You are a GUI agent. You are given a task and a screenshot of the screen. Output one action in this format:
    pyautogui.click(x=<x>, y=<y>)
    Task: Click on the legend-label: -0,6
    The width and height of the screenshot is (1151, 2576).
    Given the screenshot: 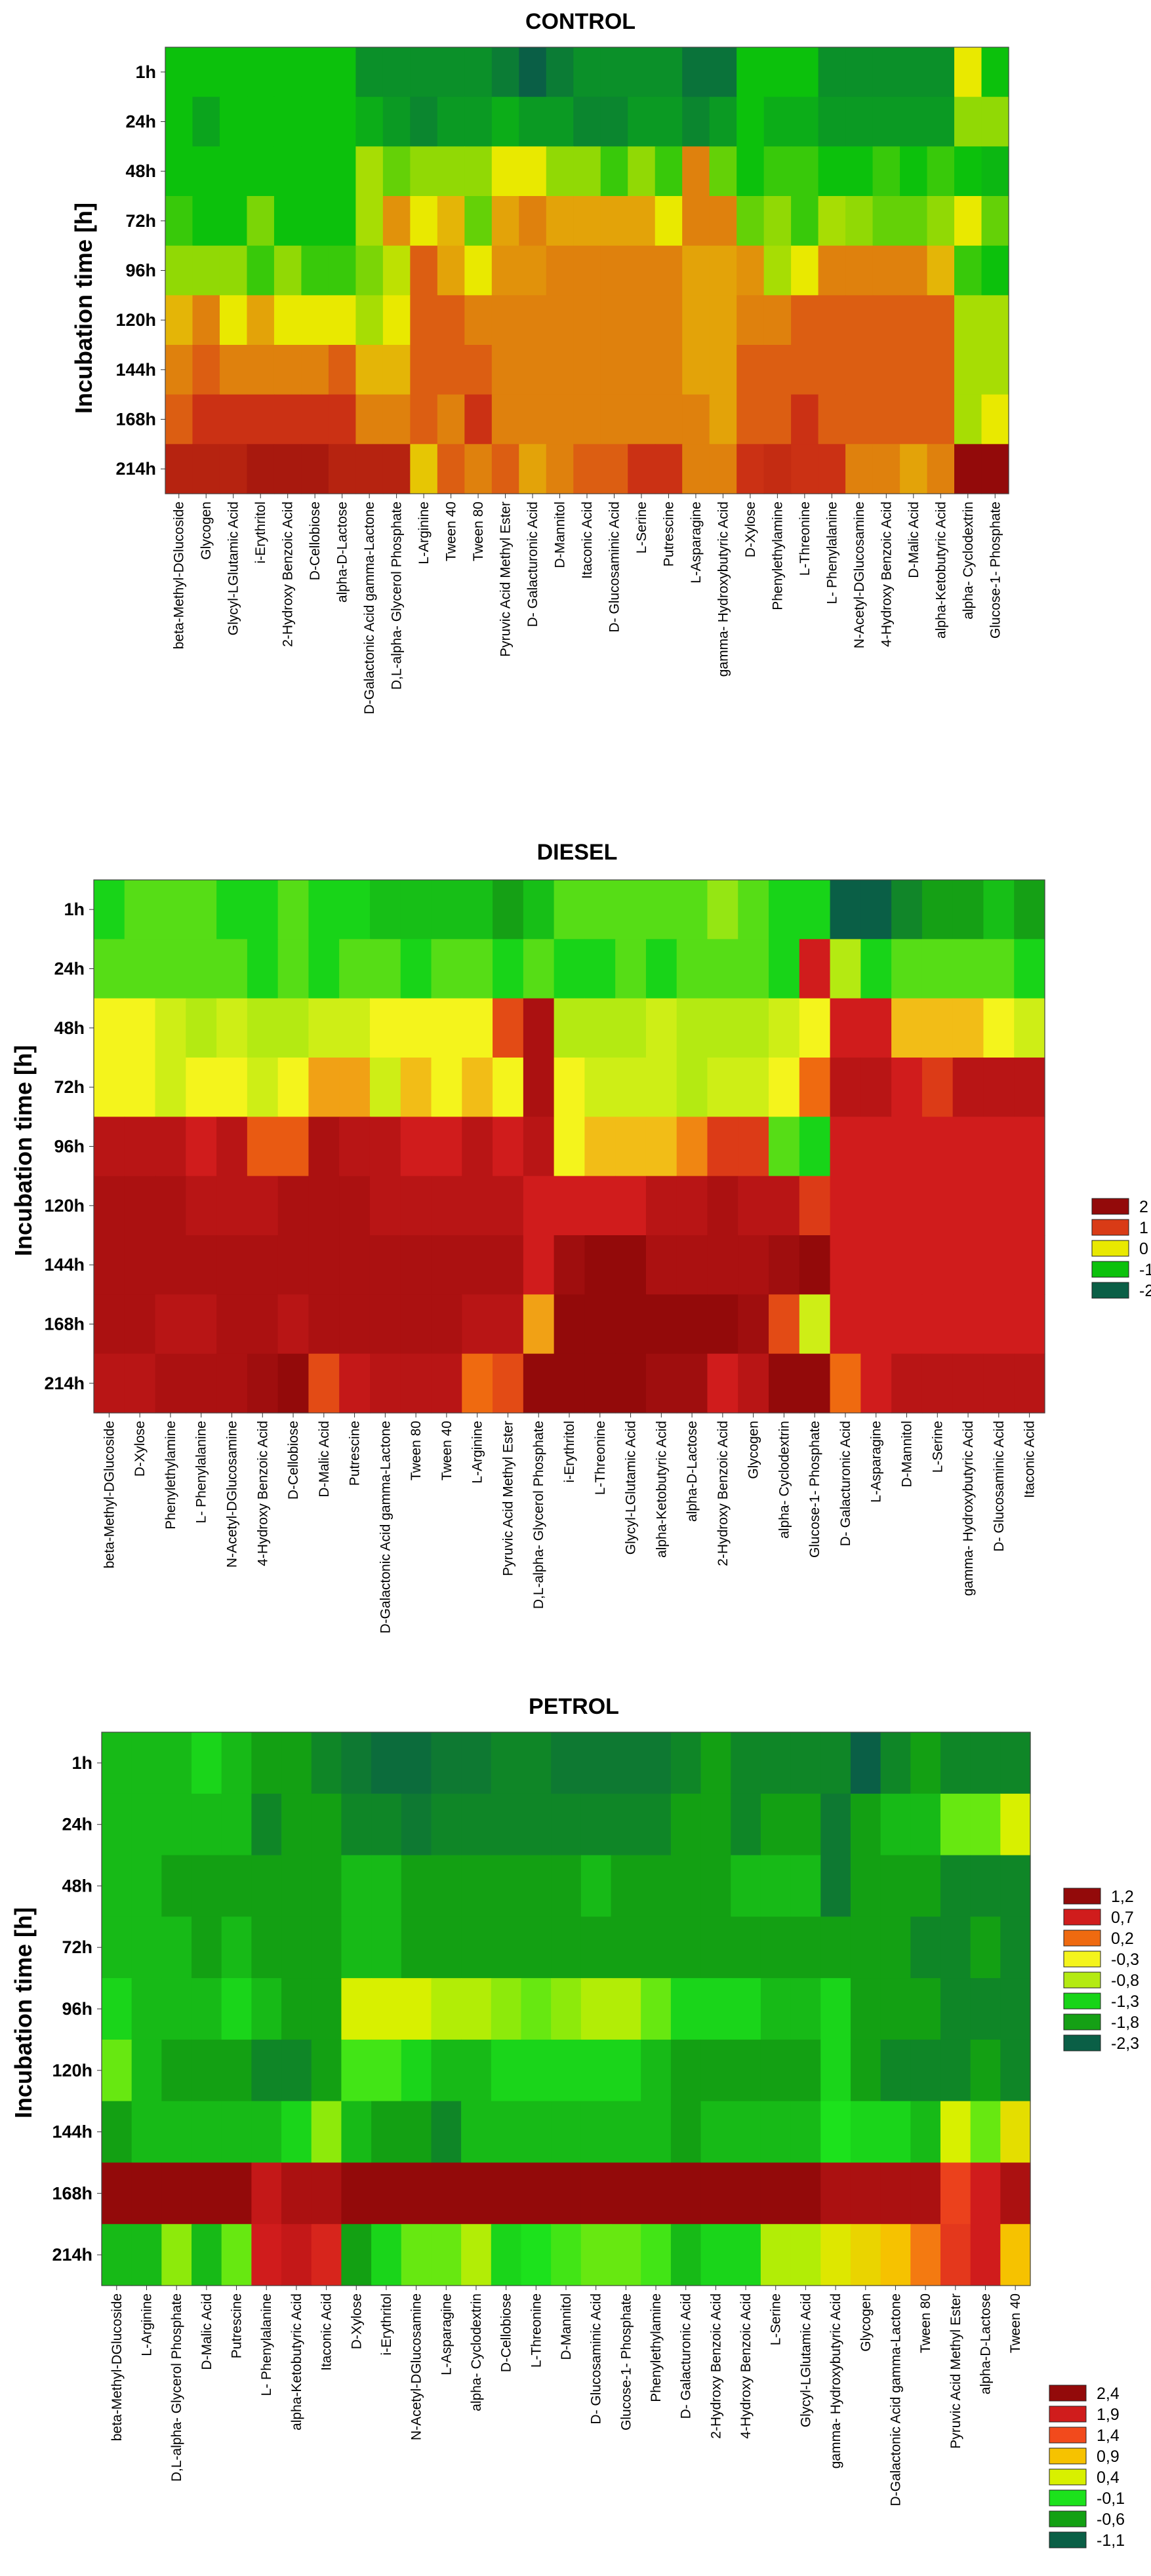 What is the action you would take?
    pyautogui.click(x=1111, y=2519)
    